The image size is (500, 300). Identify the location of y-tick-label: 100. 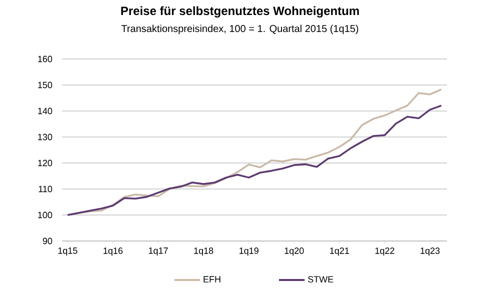
(45, 215).